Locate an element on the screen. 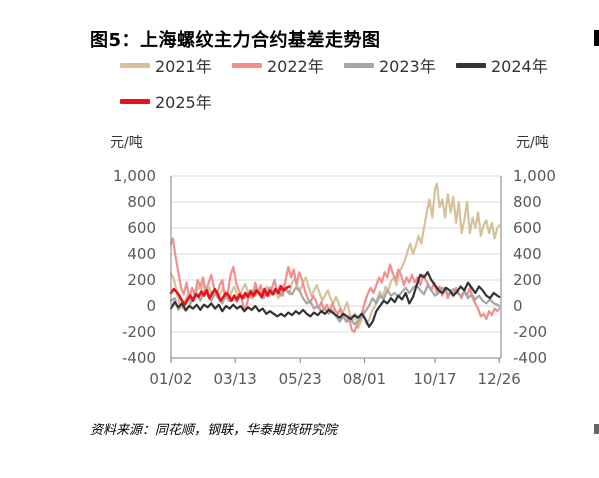 This screenshot has height=478, width=599. y-tick-label-left: -400 is located at coordinates (139, 358).